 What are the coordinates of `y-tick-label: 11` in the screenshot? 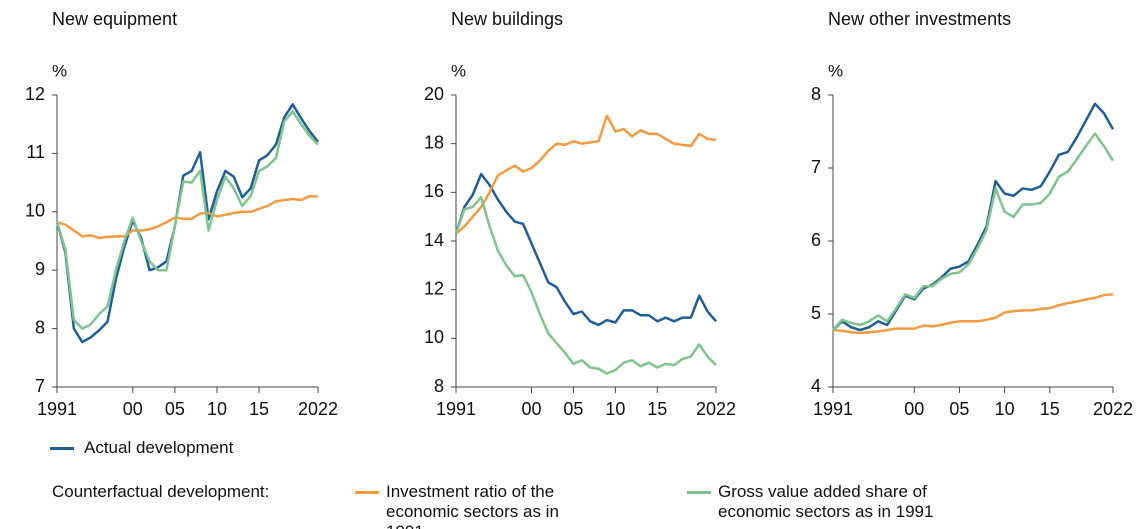 It's located at (35, 152).